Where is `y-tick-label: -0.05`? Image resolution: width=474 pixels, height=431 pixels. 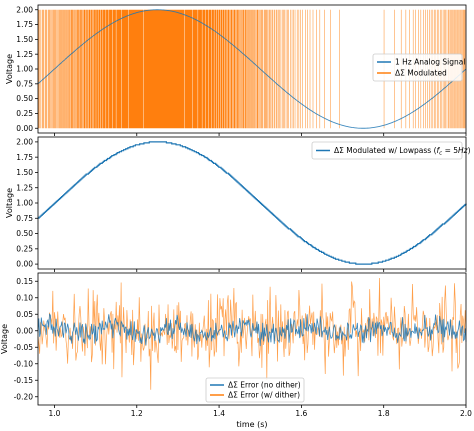 y-tick-label: -0.05 is located at coordinates (24, 347).